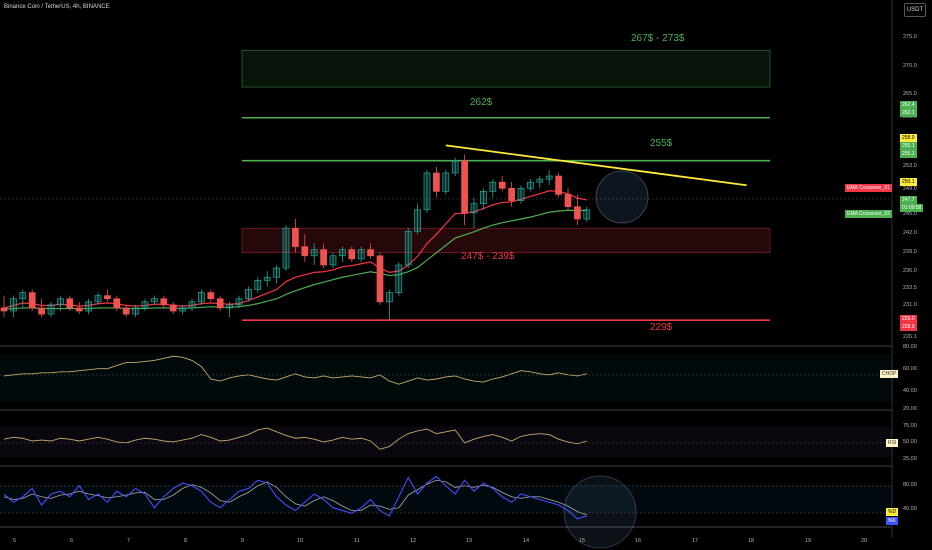  What do you see at coordinates (910, 426) in the screenshot?
I see `rsi-axis-tick: 75.00` at bounding box center [910, 426].